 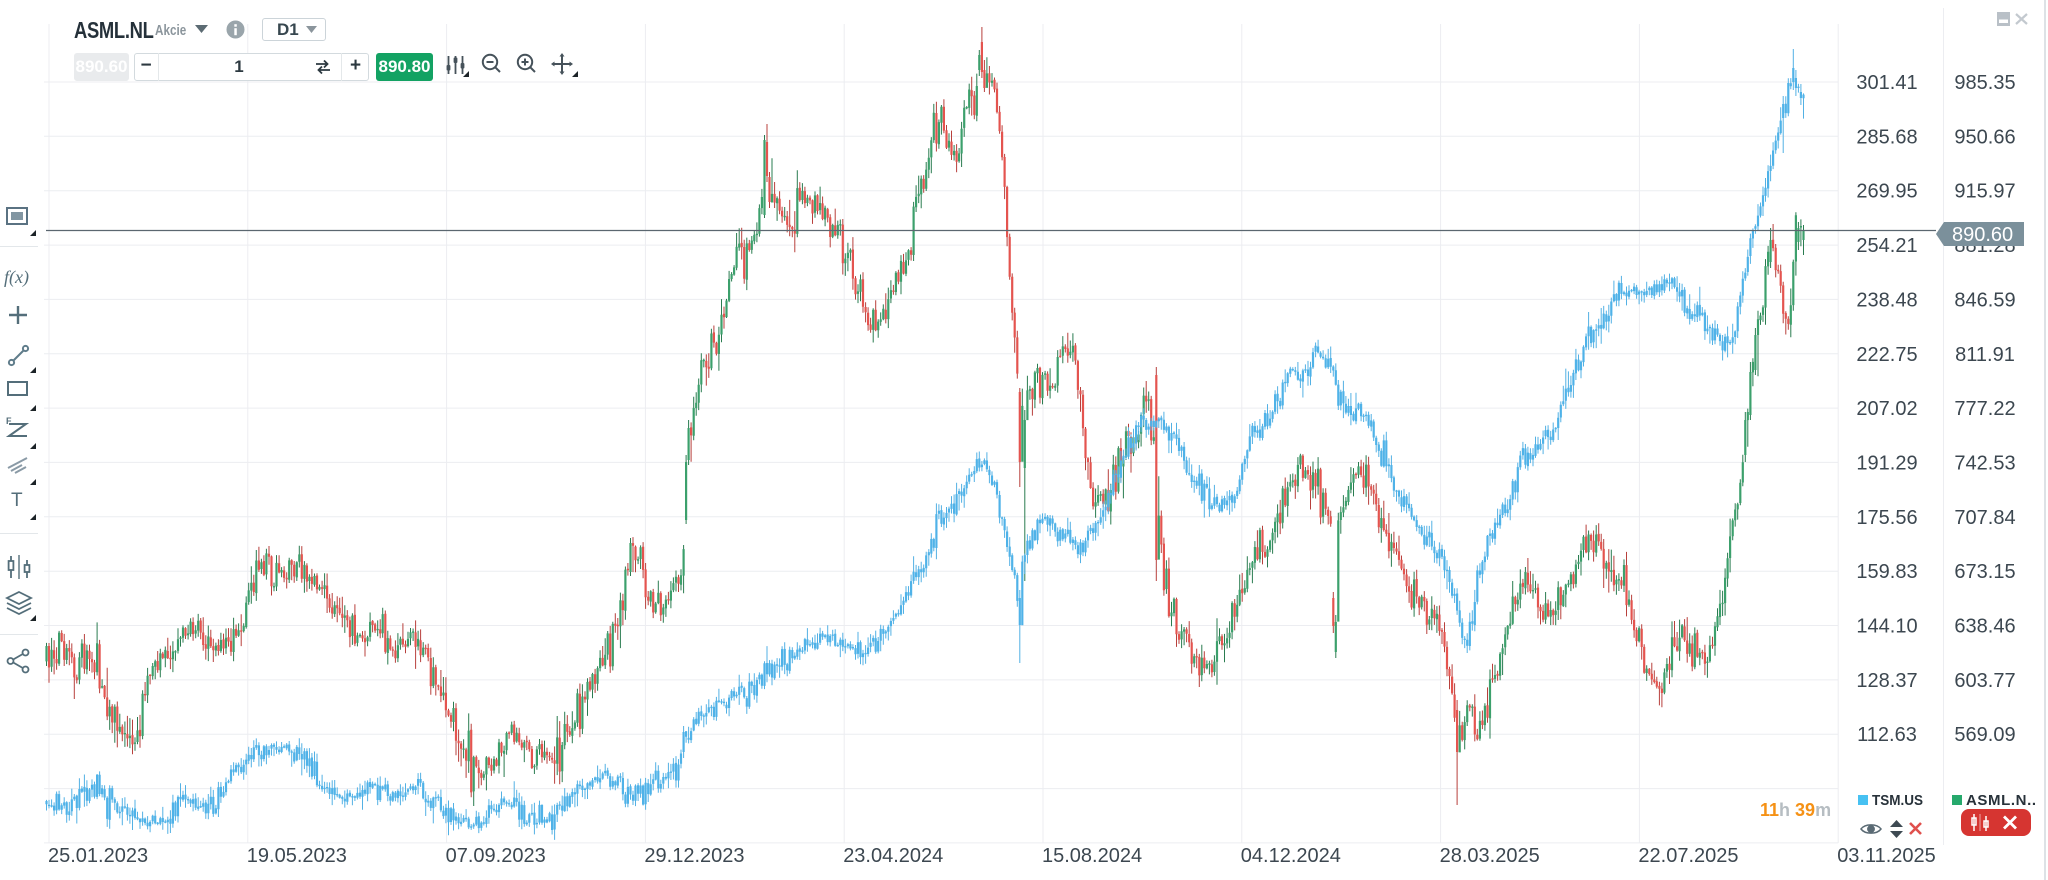 I want to click on svg-text: 128.37, so click(x=1886, y=681).